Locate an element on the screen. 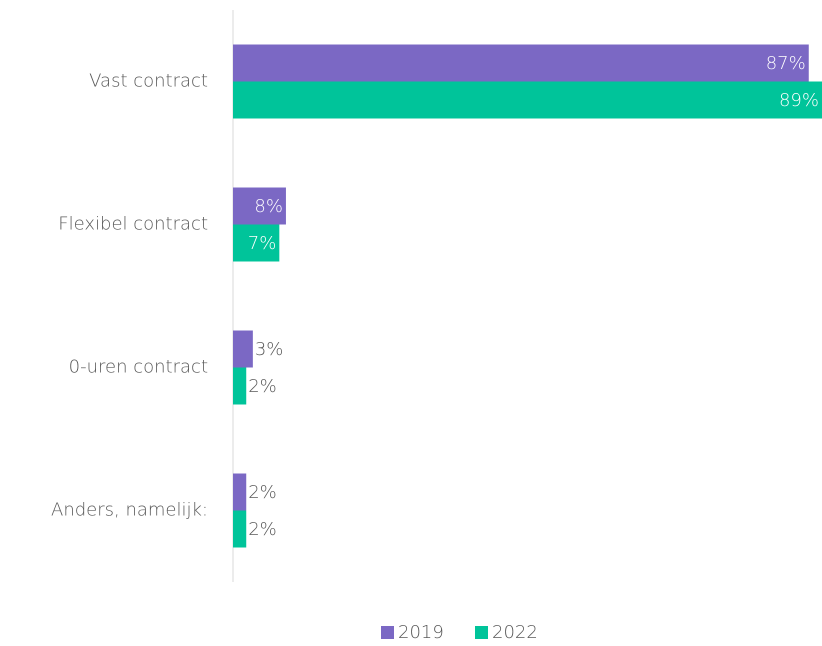 This screenshot has width=822, height=646. data-label: 87% is located at coordinates (786, 63).